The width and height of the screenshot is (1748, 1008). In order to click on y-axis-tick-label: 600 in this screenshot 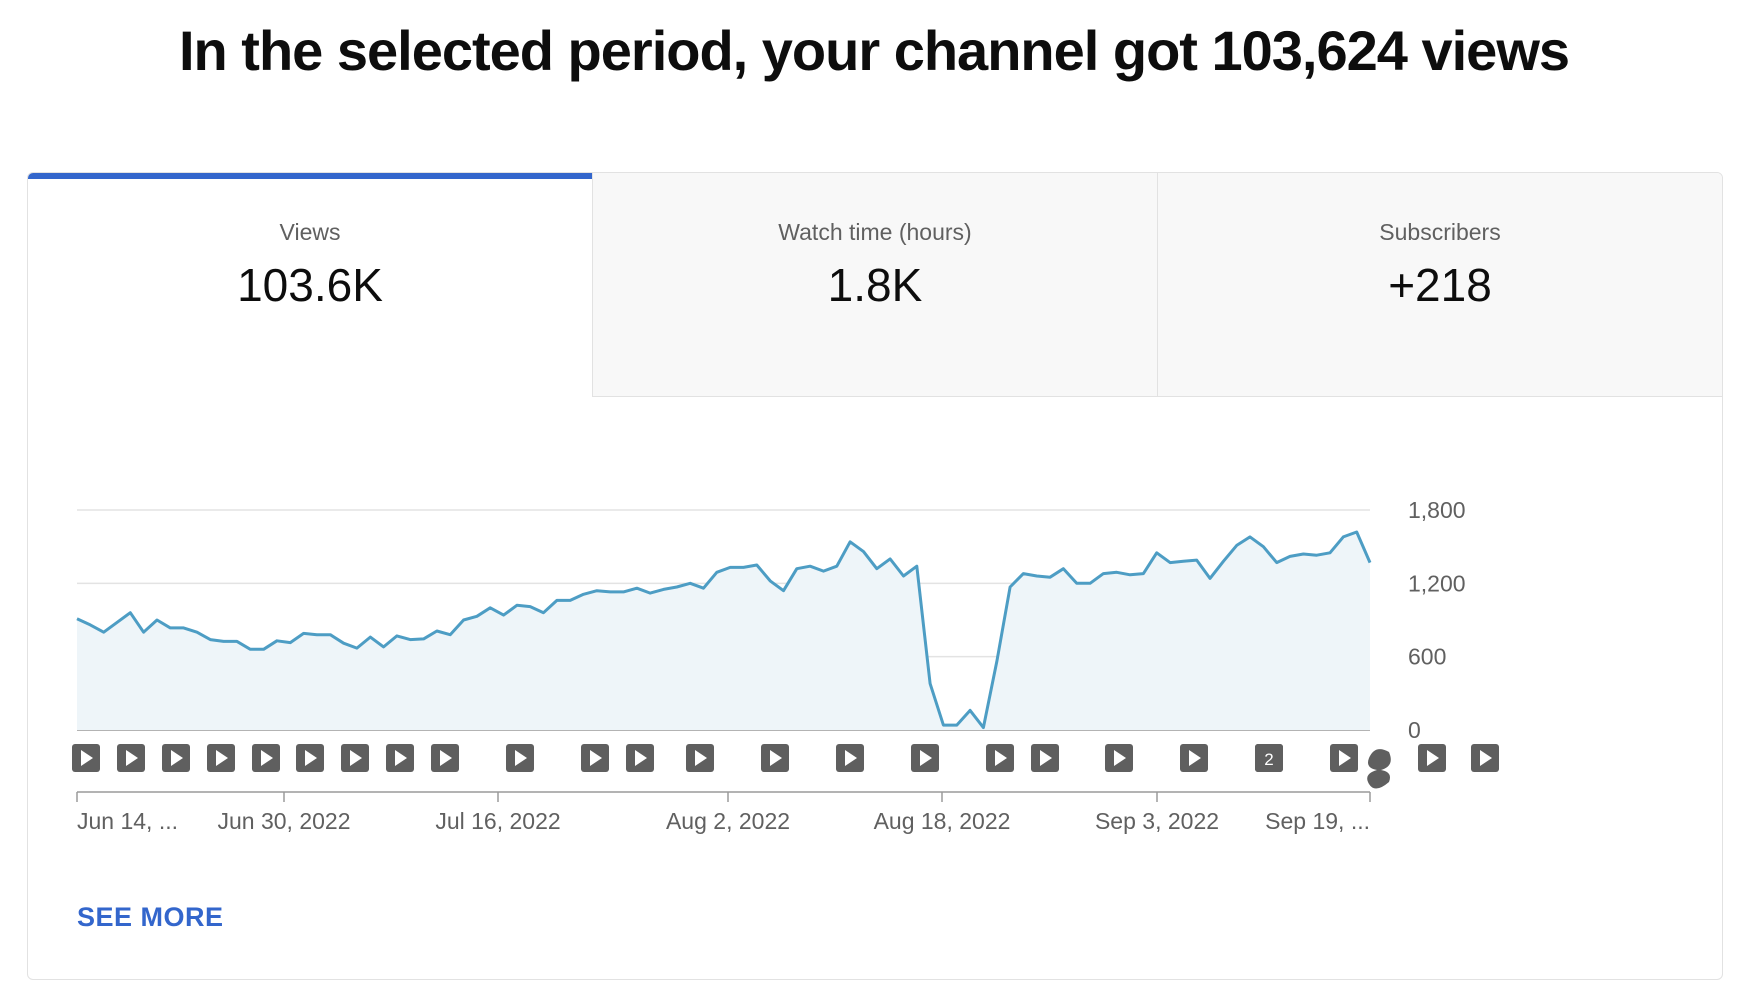, I will do `click(1427, 657)`.